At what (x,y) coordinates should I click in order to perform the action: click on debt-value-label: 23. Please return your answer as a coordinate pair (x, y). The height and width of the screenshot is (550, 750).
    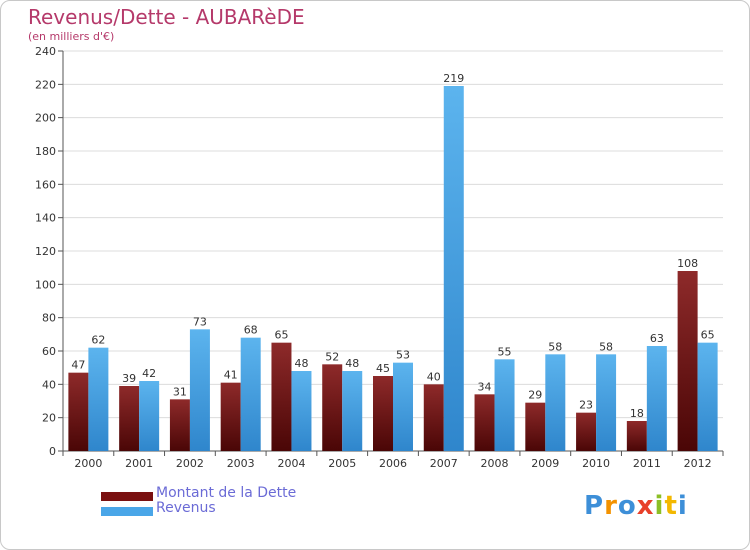
    Looking at the image, I should click on (586, 405).